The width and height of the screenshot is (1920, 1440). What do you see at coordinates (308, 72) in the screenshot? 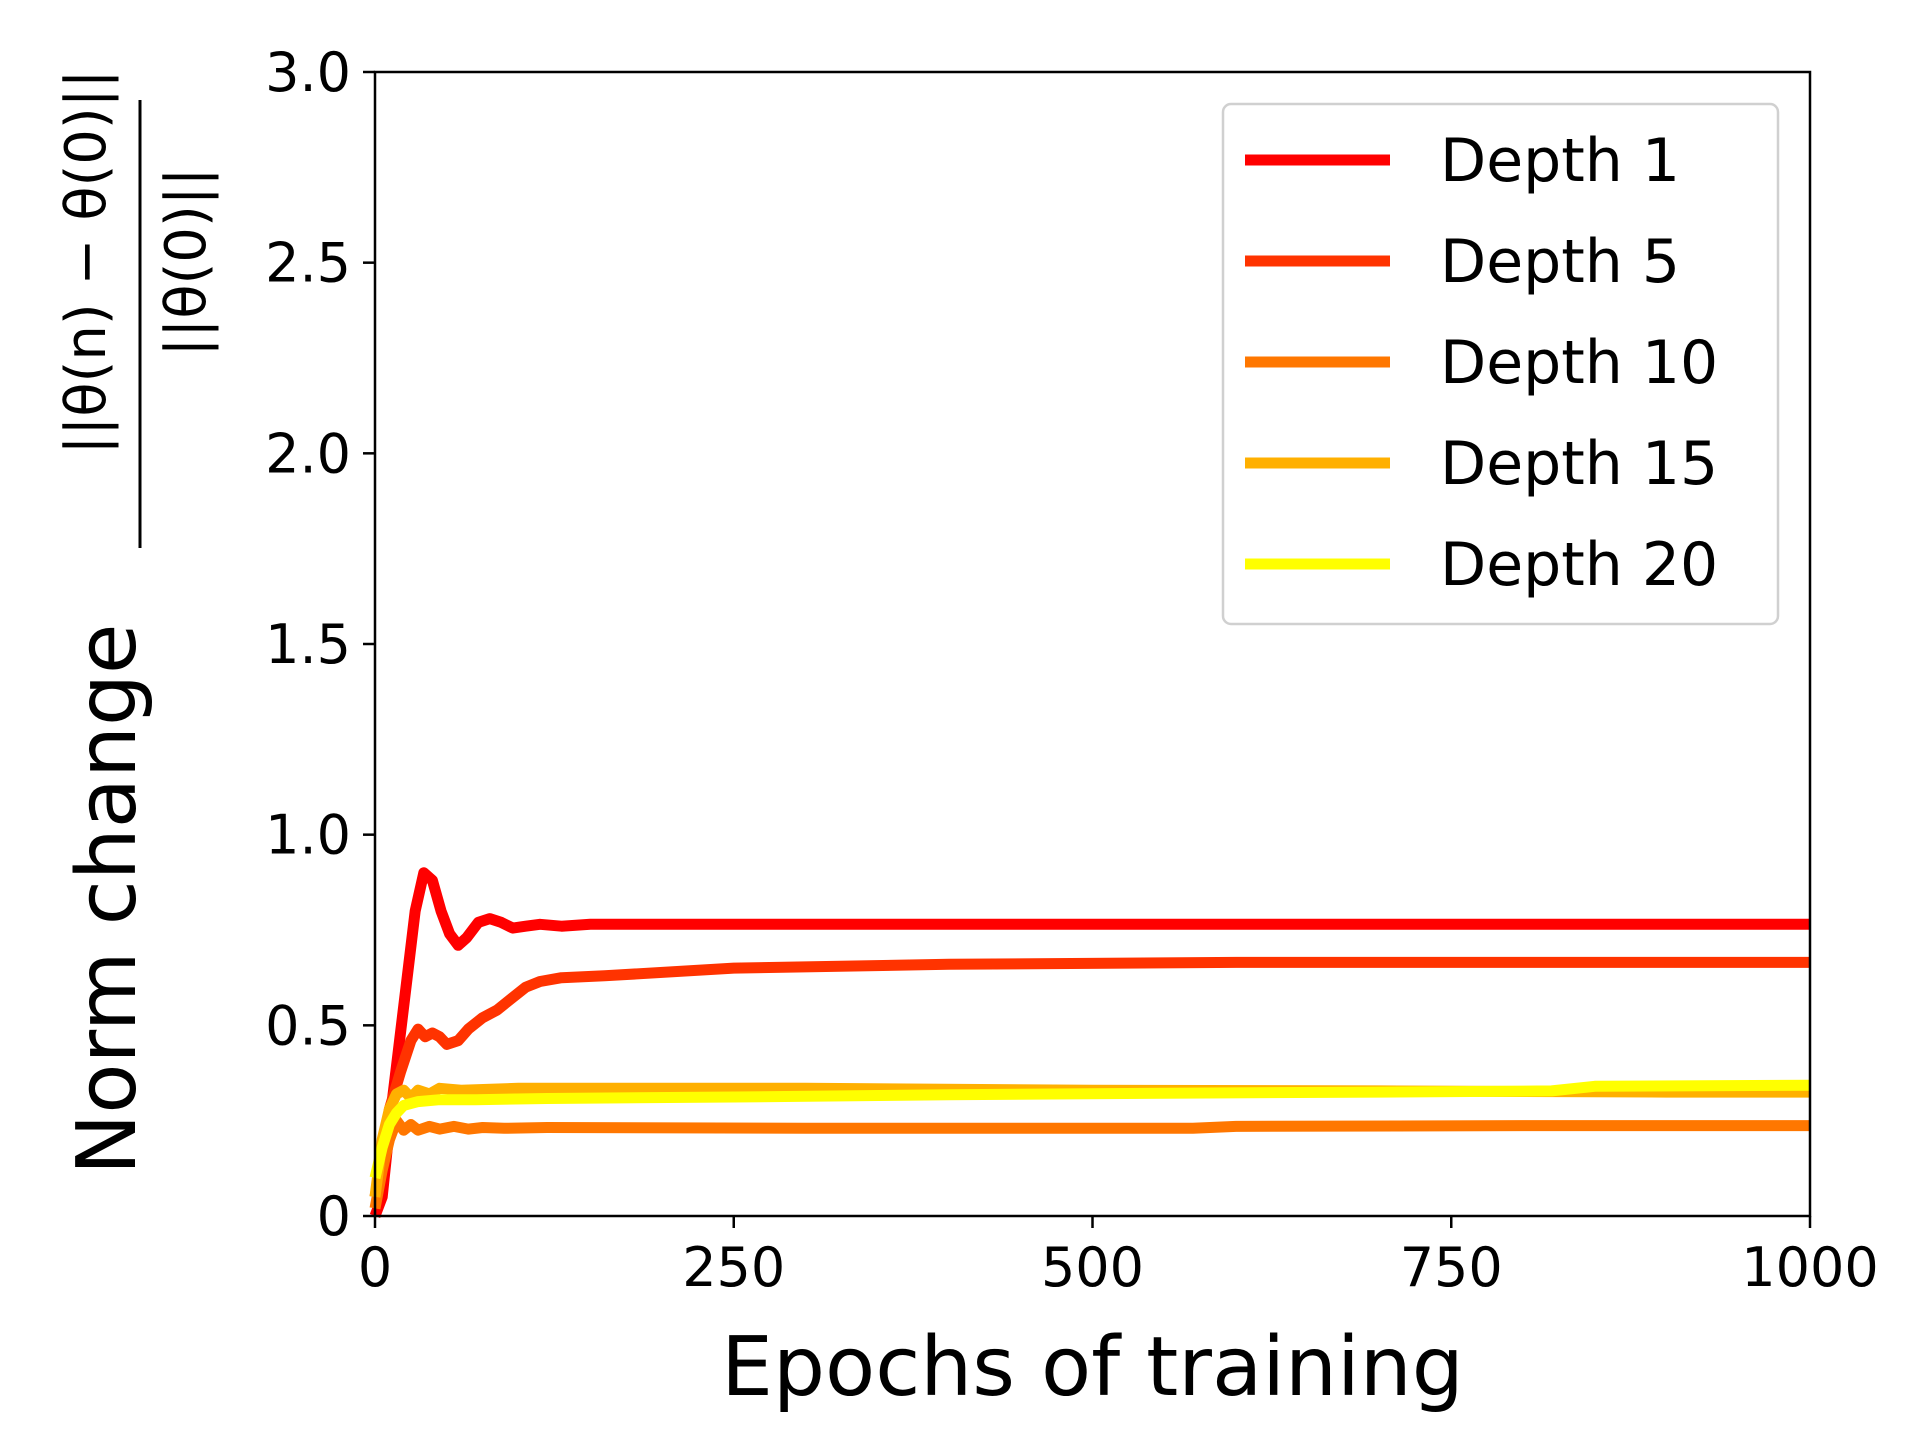
I see `y-tick-label: 3.0` at bounding box center [308, 72].